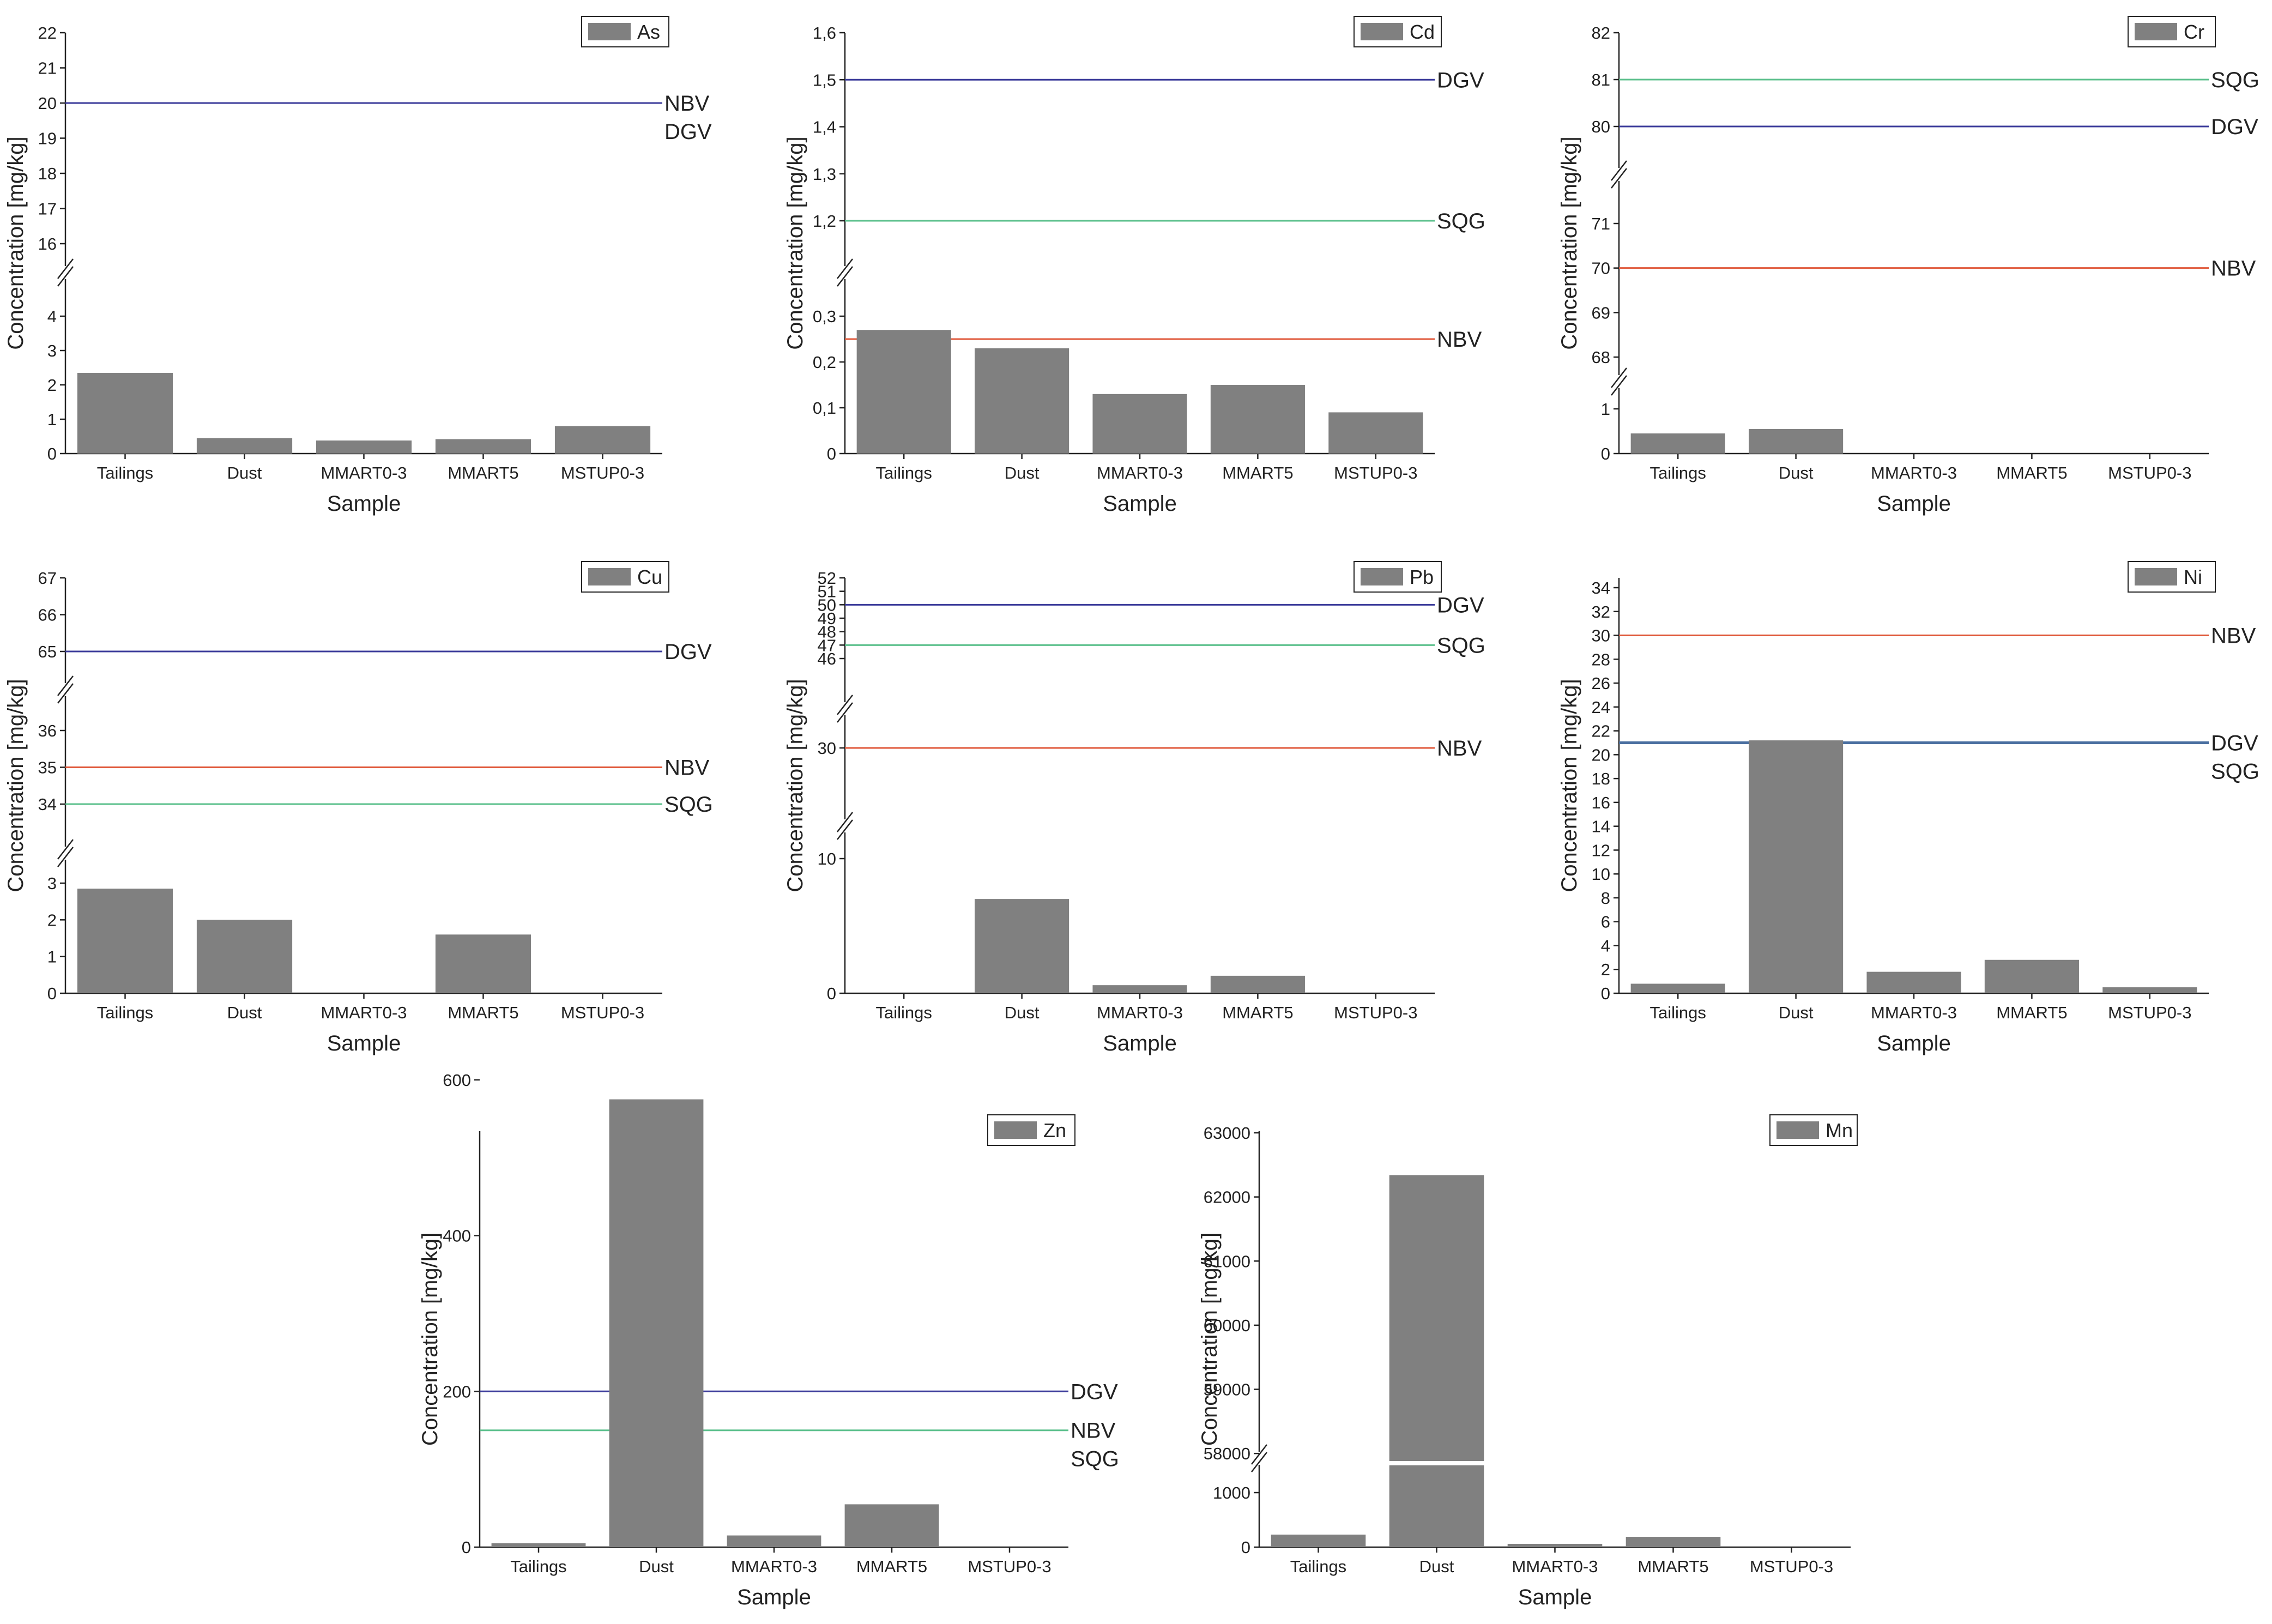 This screenshot has width=2272, height=1624. What do you see at coordinates (1227, 1453) in the screenshot?
I see `y-tick-label: 58000` at bounding box center [1227, 1453].